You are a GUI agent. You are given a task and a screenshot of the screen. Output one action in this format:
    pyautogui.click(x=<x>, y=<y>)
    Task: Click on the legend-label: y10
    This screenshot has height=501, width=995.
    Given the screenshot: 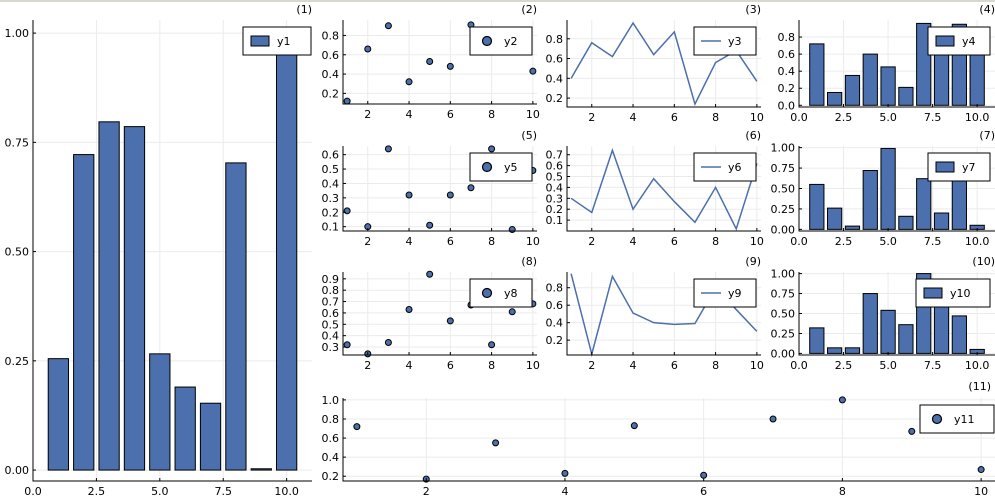 What is the action you would take?
    pyautogui.click(x=960, y=293)
    